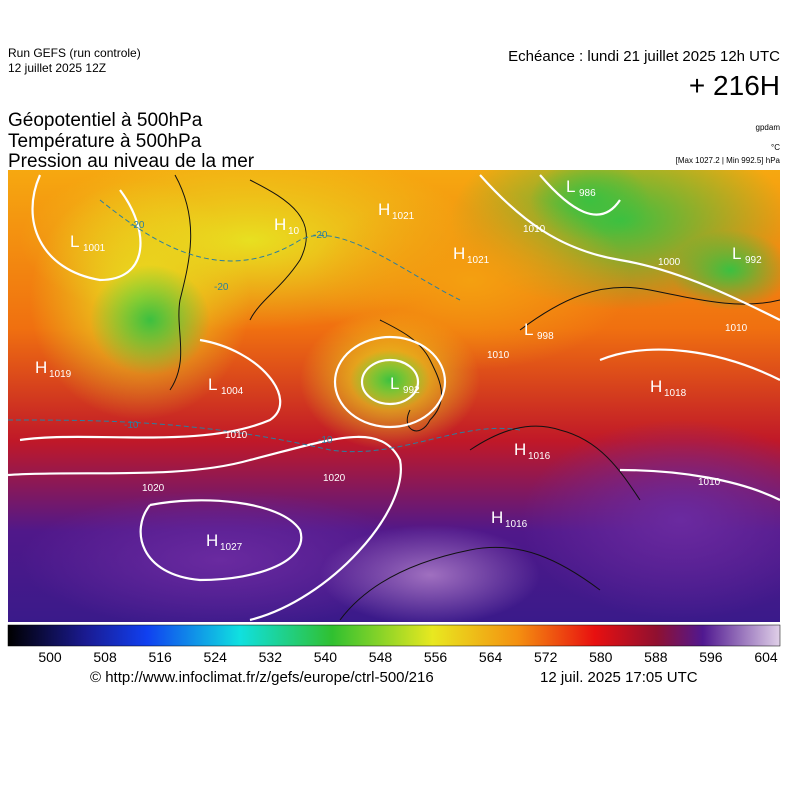  What do you see at coordinates (326, 657) in the screenshot?
I see `colorbar-tick-label: 540` at bounding box center [326, 657].